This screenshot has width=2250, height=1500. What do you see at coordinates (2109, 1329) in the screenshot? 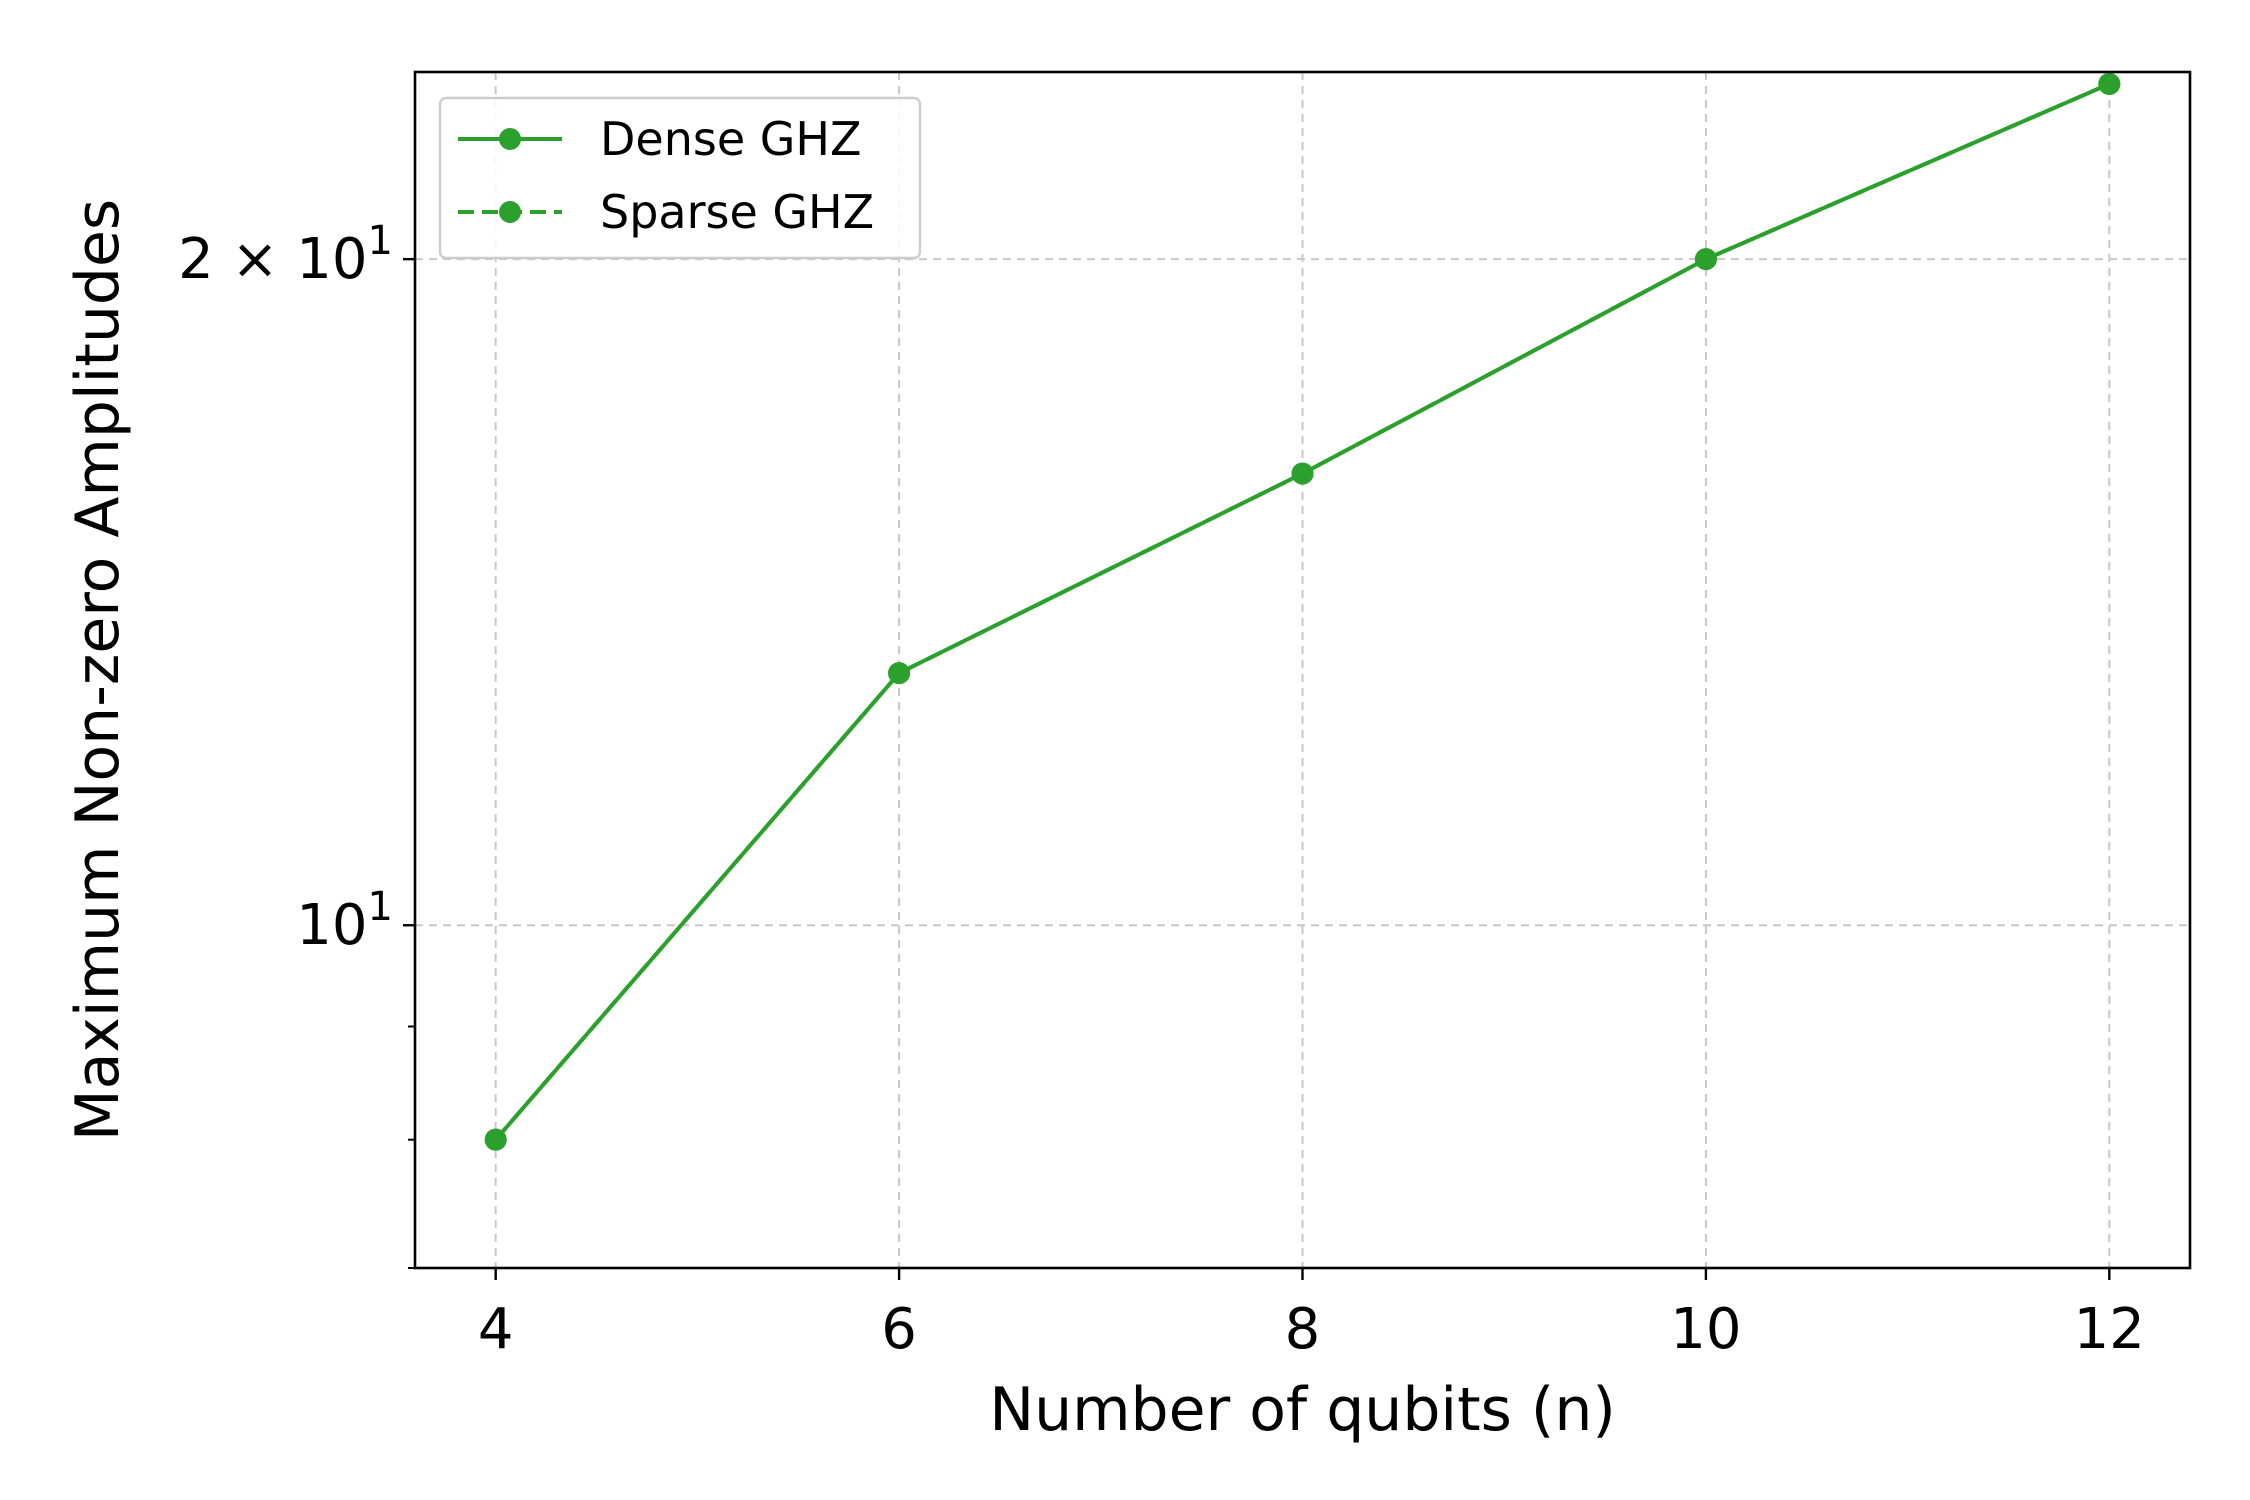
I see `x-tick-label: 12` at bounding box center [2109, 1329].